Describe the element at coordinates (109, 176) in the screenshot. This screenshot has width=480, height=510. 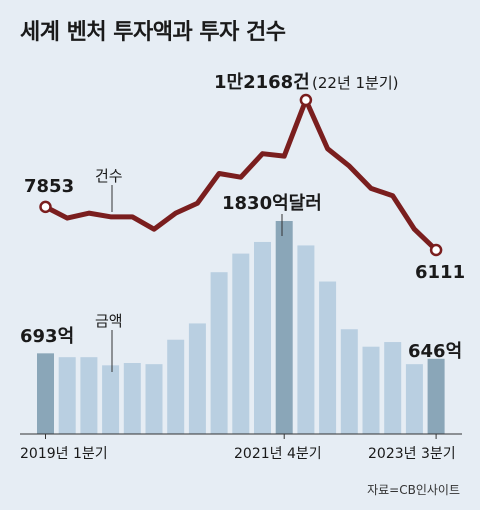
I see `count-series-label: 건수` at that location.